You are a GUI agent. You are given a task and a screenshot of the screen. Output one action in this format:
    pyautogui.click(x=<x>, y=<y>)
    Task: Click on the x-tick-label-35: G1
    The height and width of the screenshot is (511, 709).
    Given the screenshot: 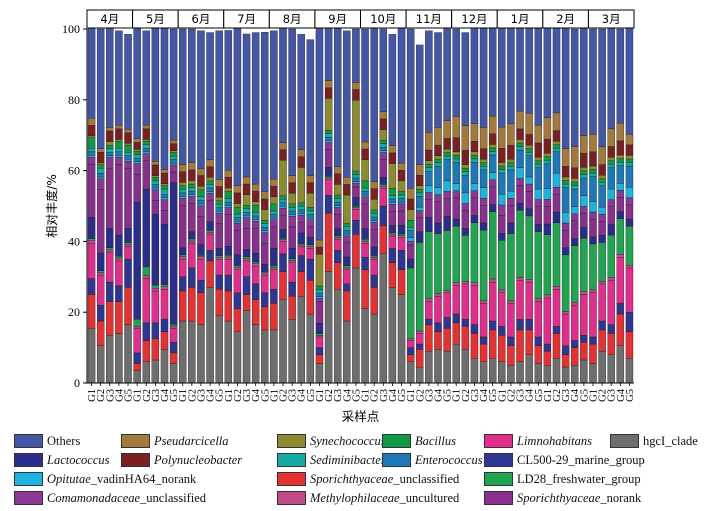 What is the action you would take?
    pyautogui.click(x=411, y=395)
    